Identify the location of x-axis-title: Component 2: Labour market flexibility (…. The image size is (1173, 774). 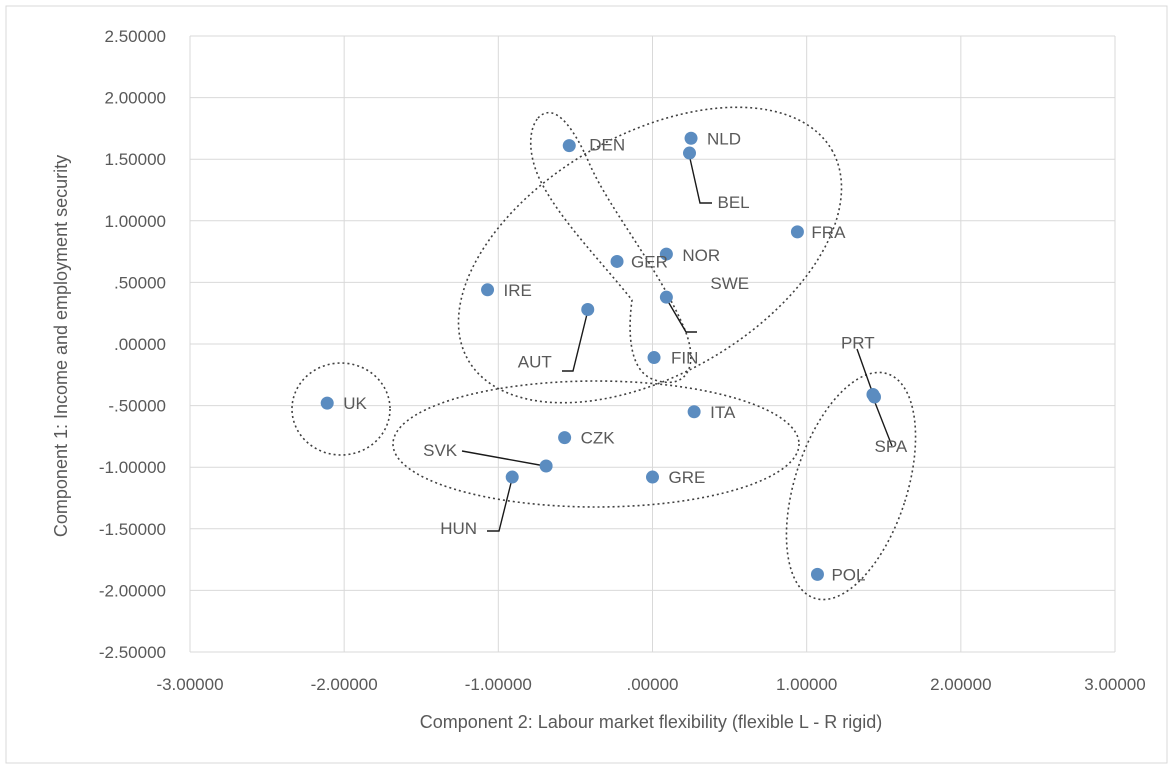
(651, 722).